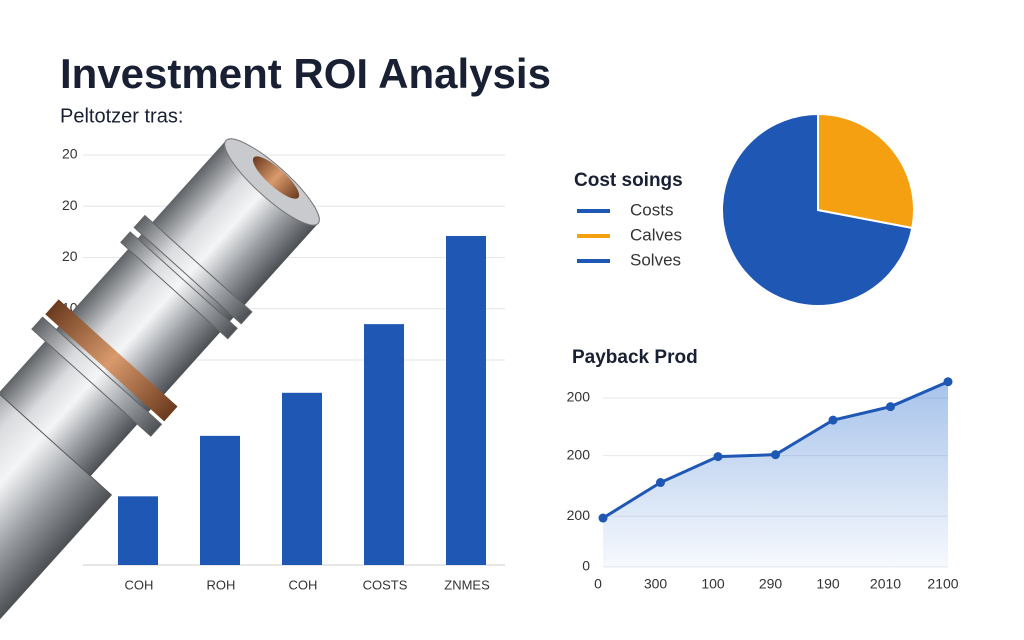  Describe the element at coordinates (771, 584) in the screenshot. I see `x-tick-label: 290` at that location.